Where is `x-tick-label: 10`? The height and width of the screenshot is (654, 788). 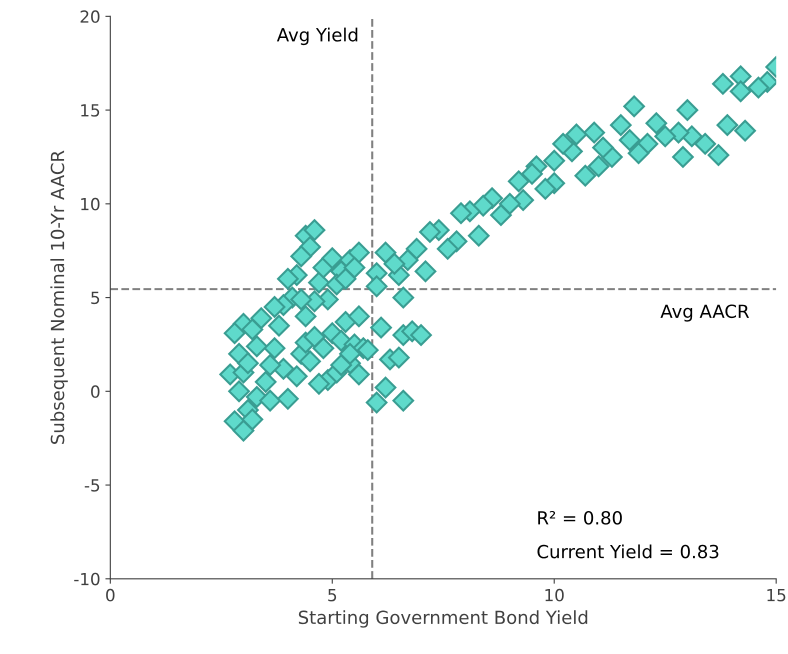
x-tick-label: 10 is located at coordinates (554, 595).